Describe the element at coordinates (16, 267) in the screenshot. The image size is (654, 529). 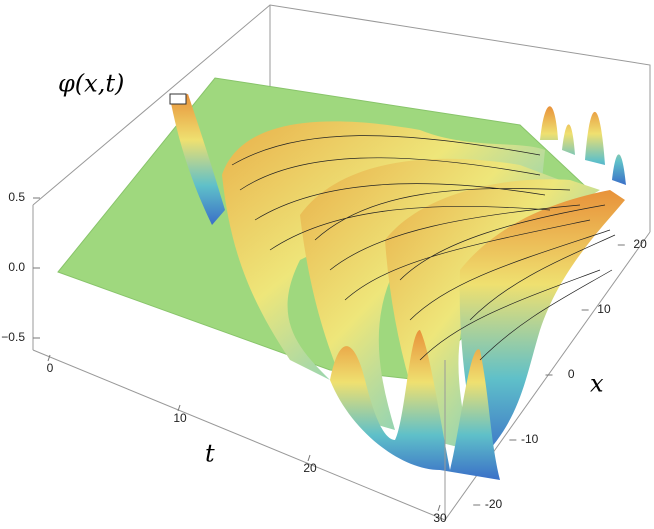
I see `z-tick-label: 0.0` at that location.